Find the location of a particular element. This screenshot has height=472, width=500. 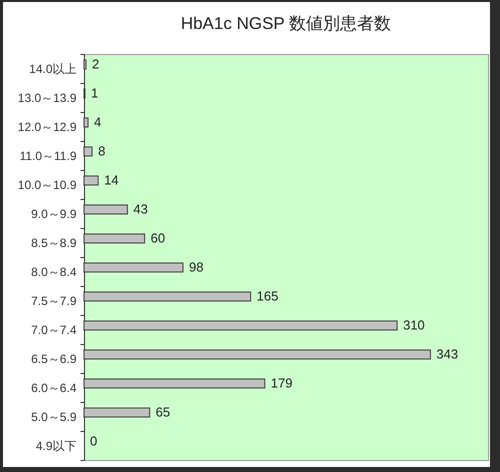

data-label: 165 is located at coordinates (267, 296).